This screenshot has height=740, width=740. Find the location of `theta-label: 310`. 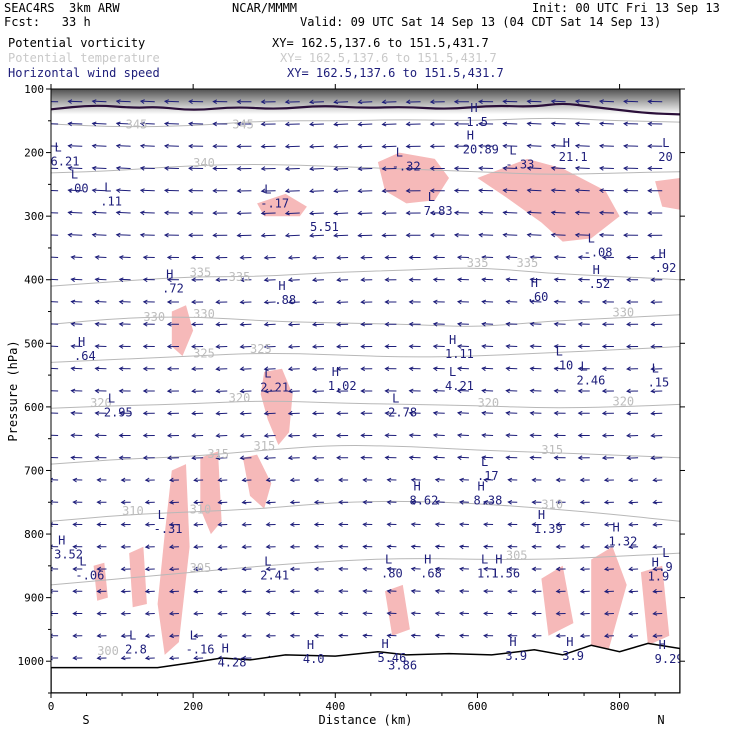

theta-label: 310 is located at coordinates (201, 510).